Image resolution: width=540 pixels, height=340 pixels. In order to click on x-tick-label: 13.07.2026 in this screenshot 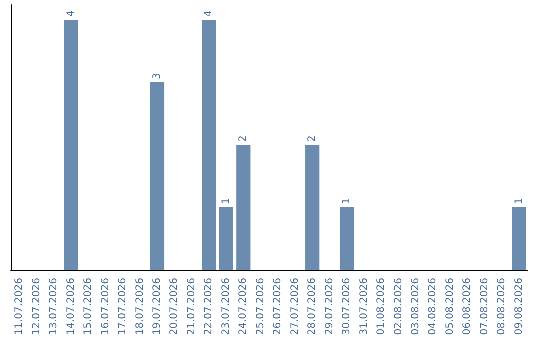, I will do `click(54, 307)`.